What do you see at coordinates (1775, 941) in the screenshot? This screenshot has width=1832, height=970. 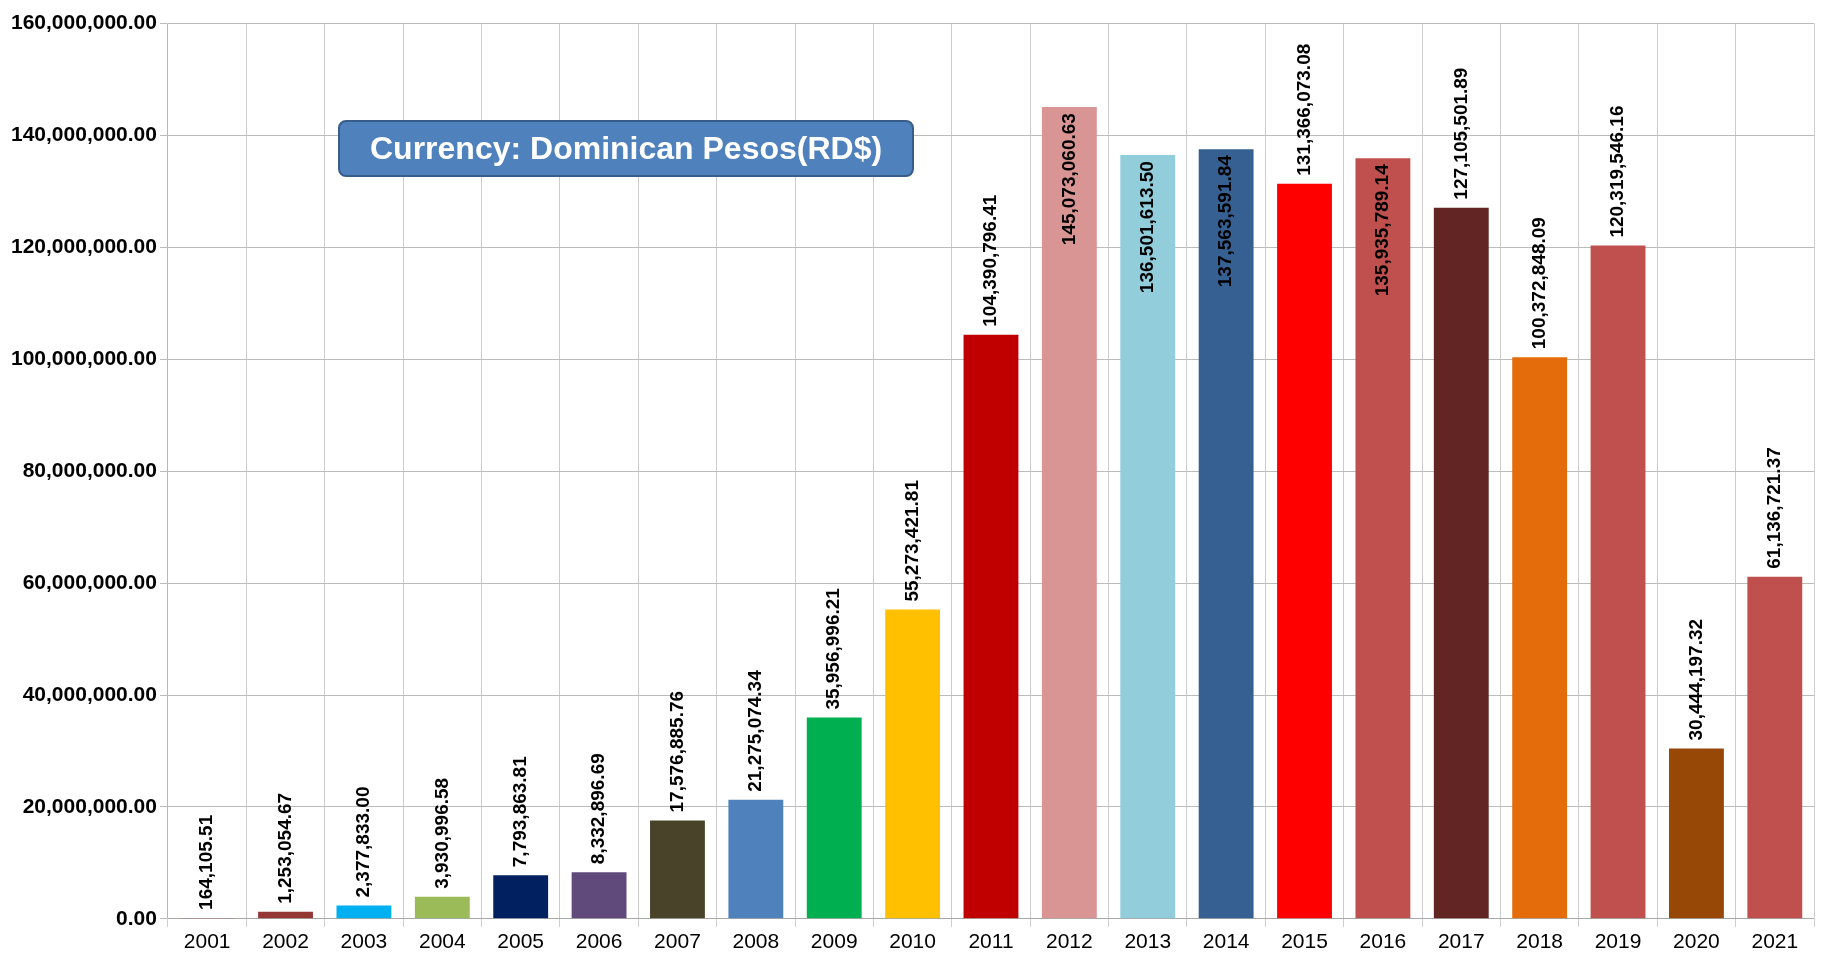 I see `x-tick-label: 2021` at bounding box center [1775, 941].